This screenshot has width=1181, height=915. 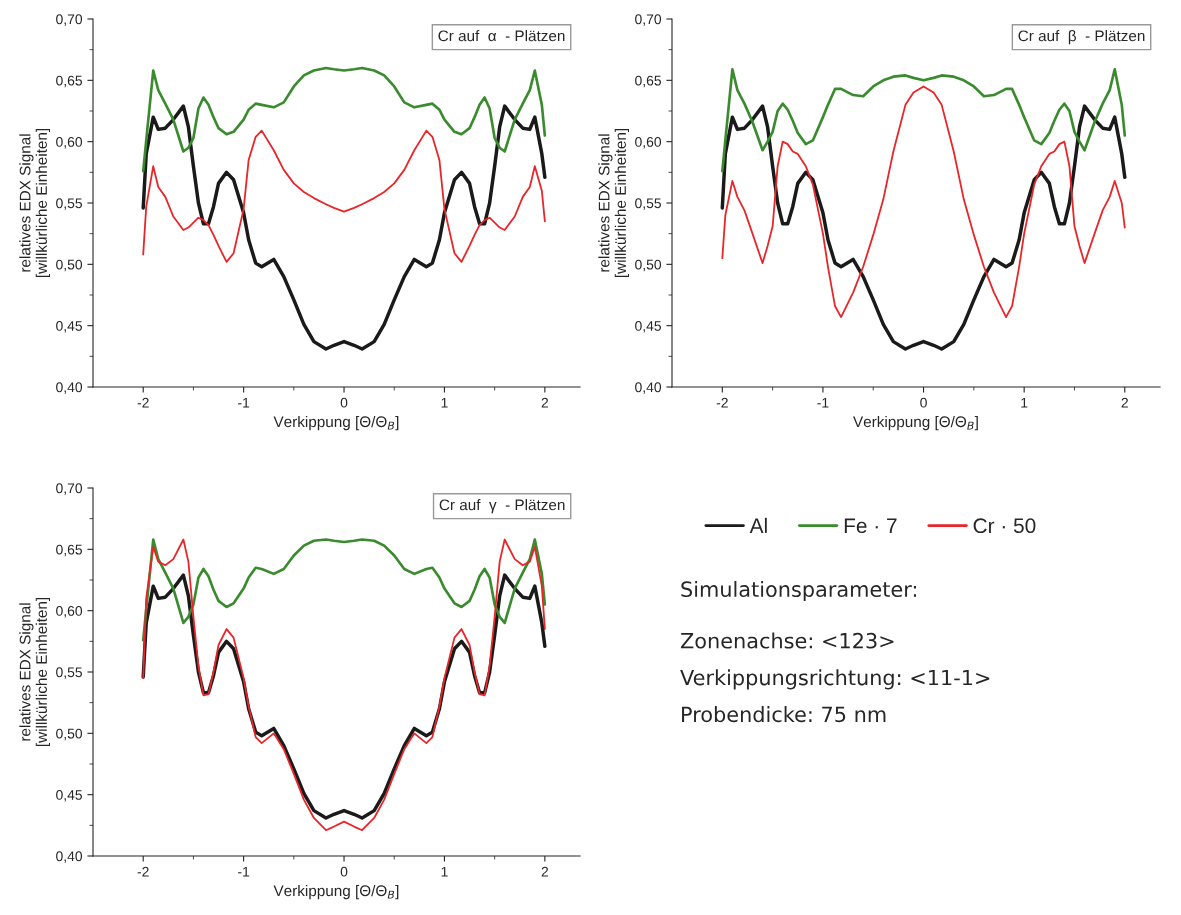 What do you see at coordinates (835, 679) in the screenshot?
I see `text: Verkippungsrichtung: <11-1>` at bounding box center [835, 679].